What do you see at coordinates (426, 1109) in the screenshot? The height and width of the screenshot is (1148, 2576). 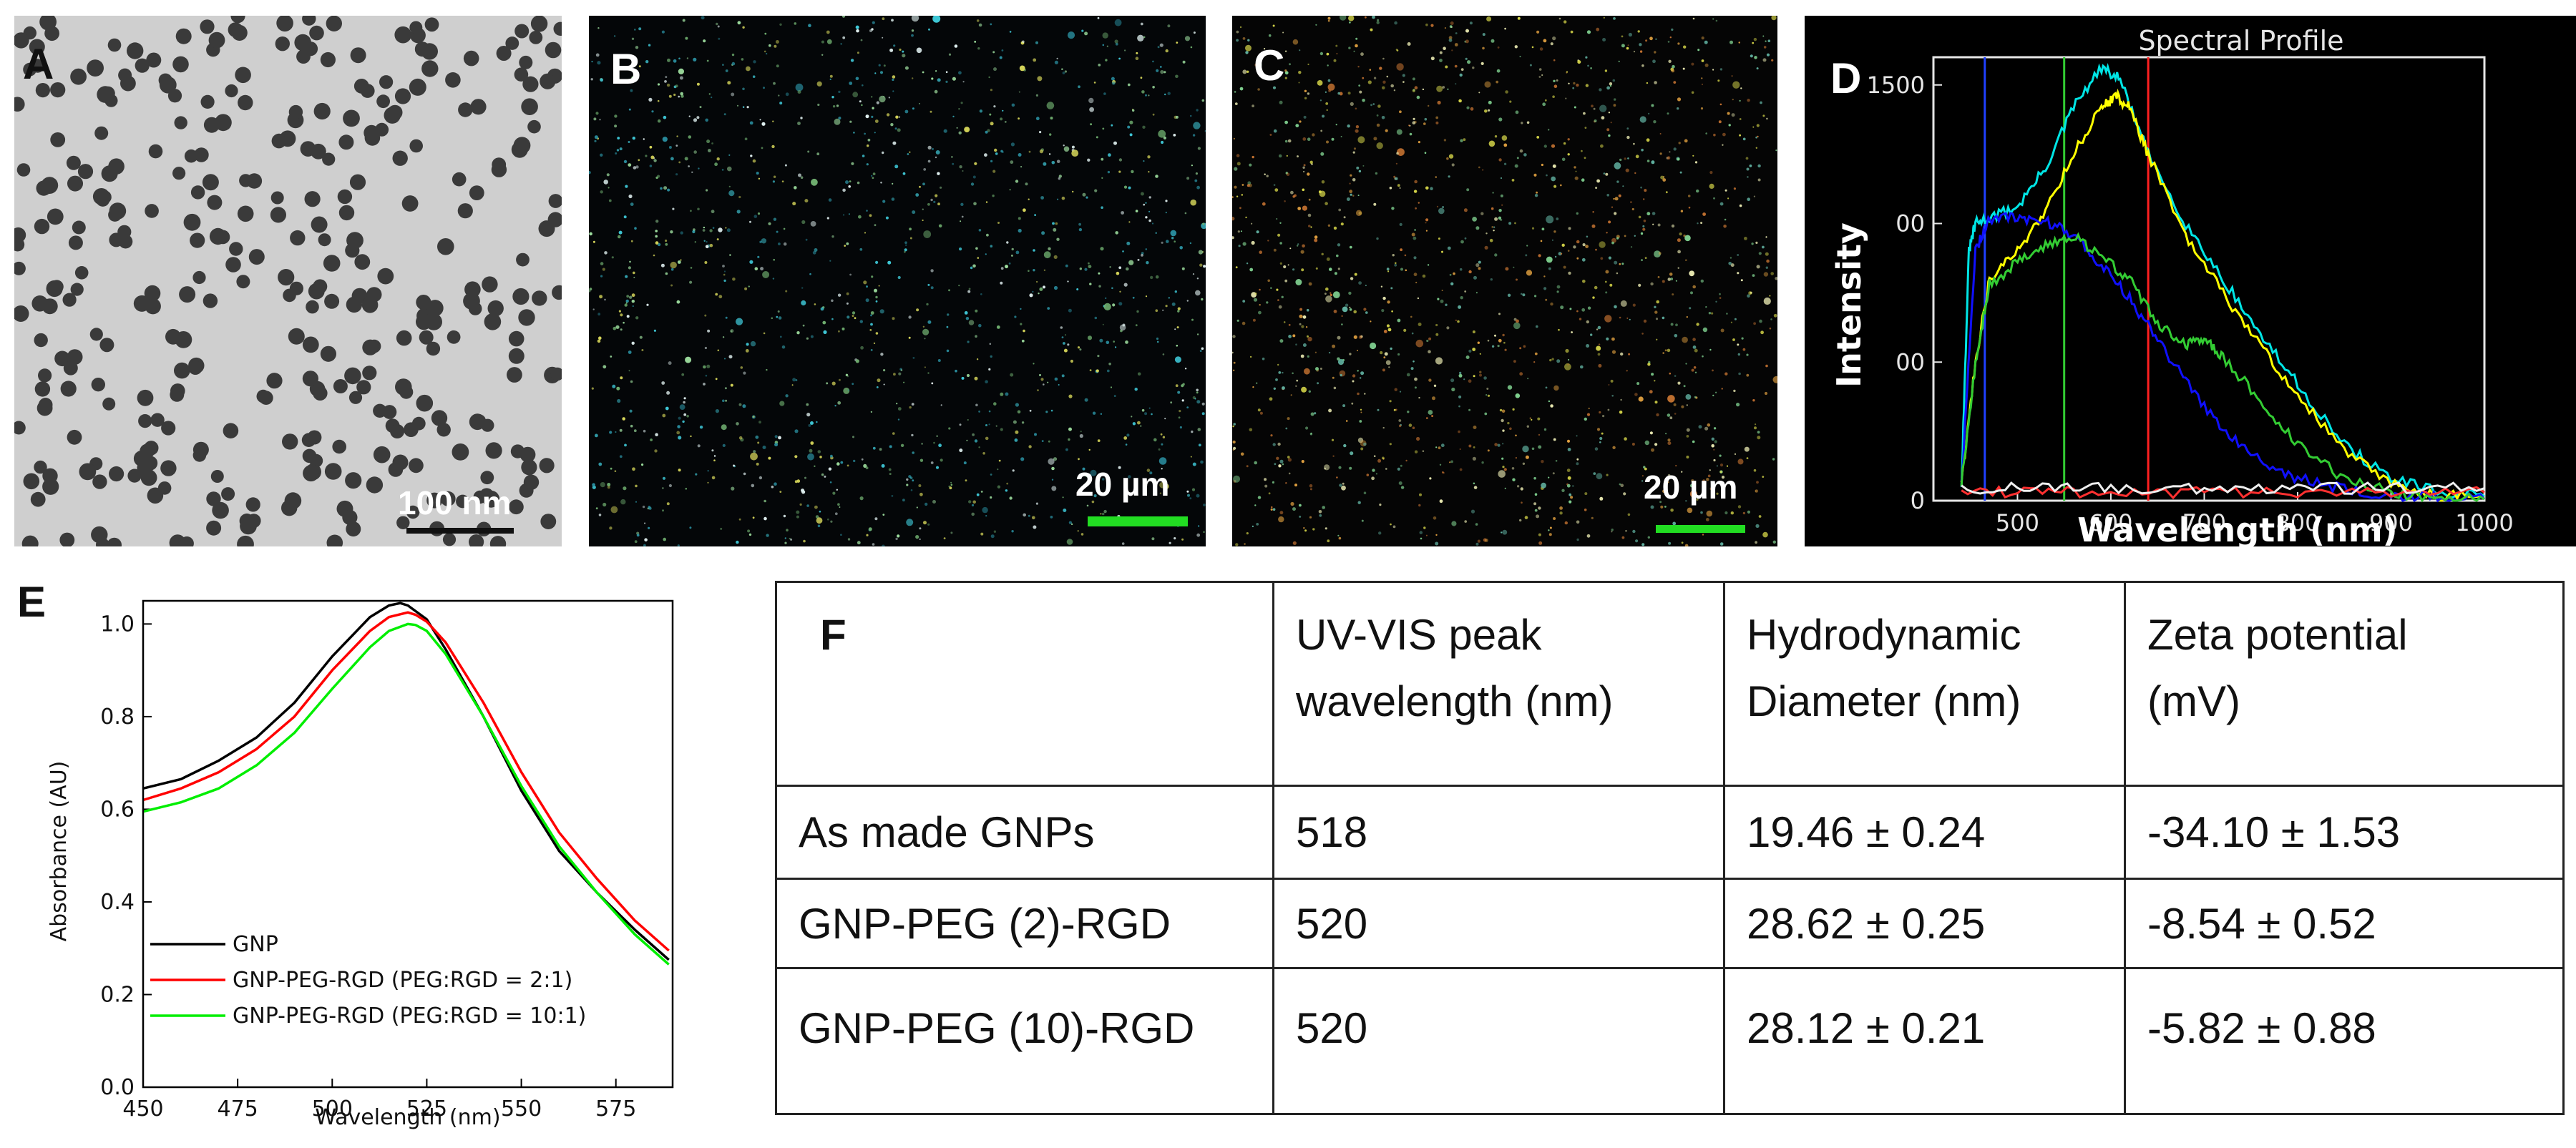 I see `absorbance-x-tick-label: 525` at bounding box center [426, 1109].